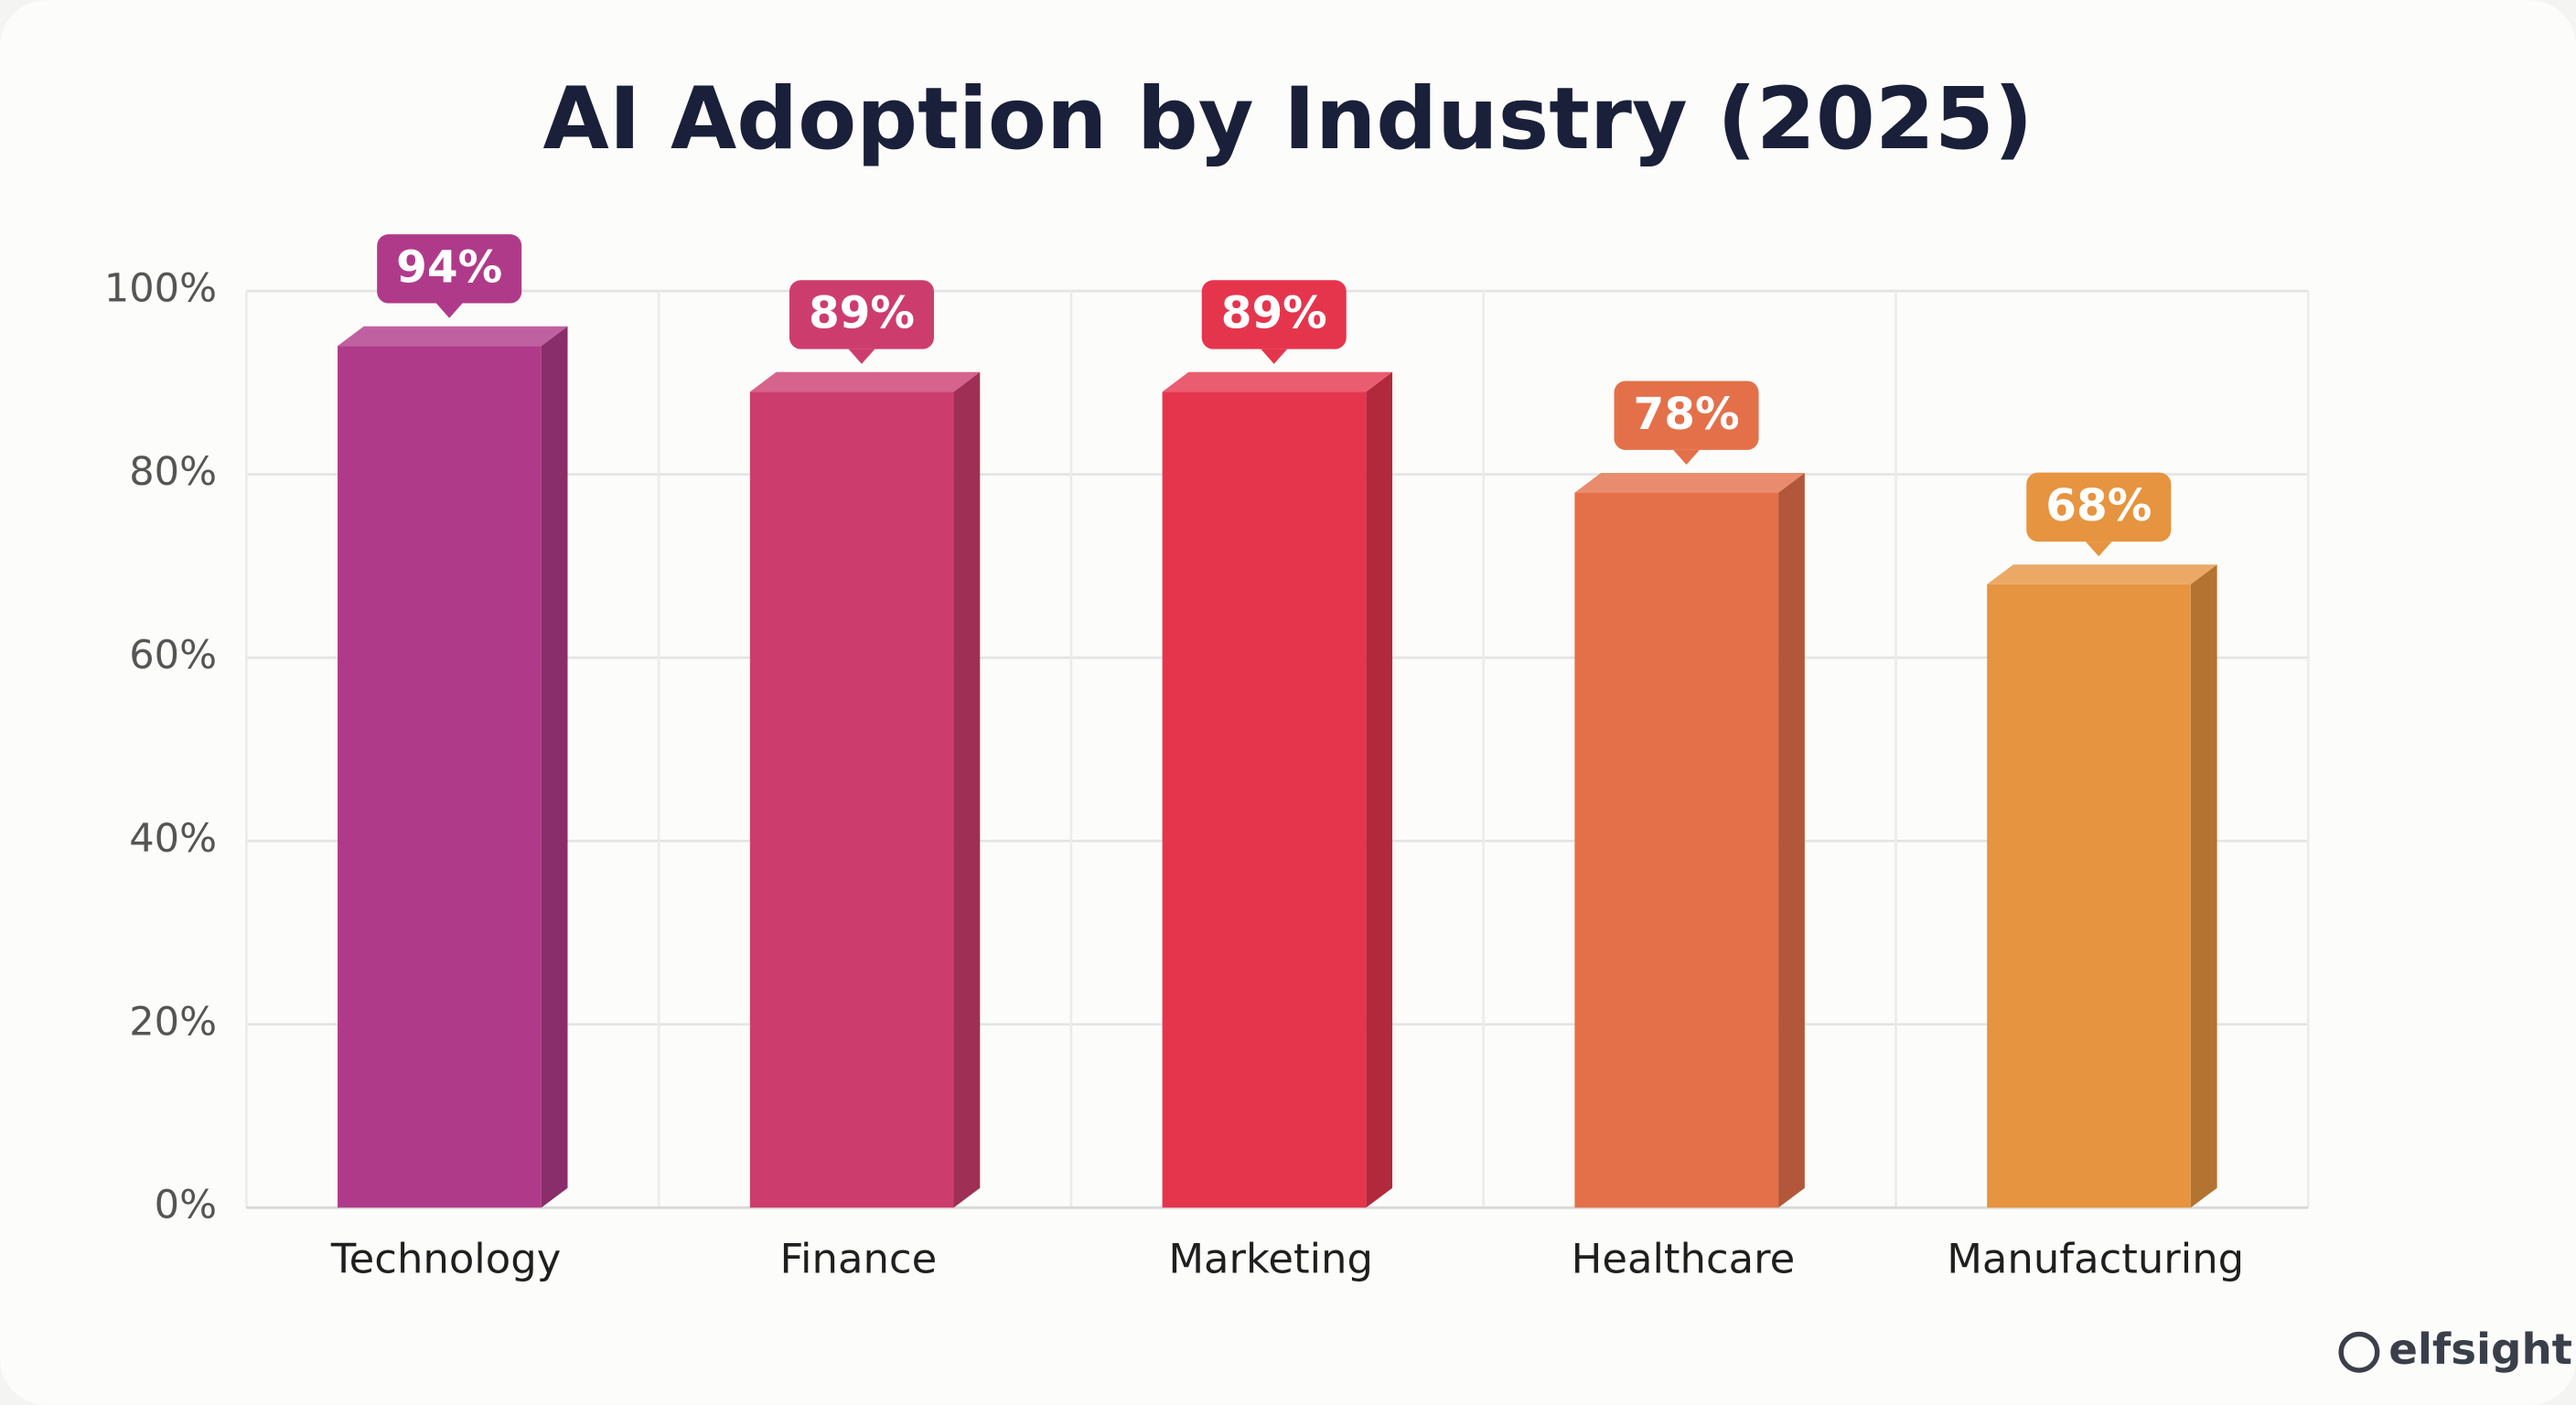 The image size is (2576, 1405). I want to click on x-tick-label: Finance, so click(859, 1259).